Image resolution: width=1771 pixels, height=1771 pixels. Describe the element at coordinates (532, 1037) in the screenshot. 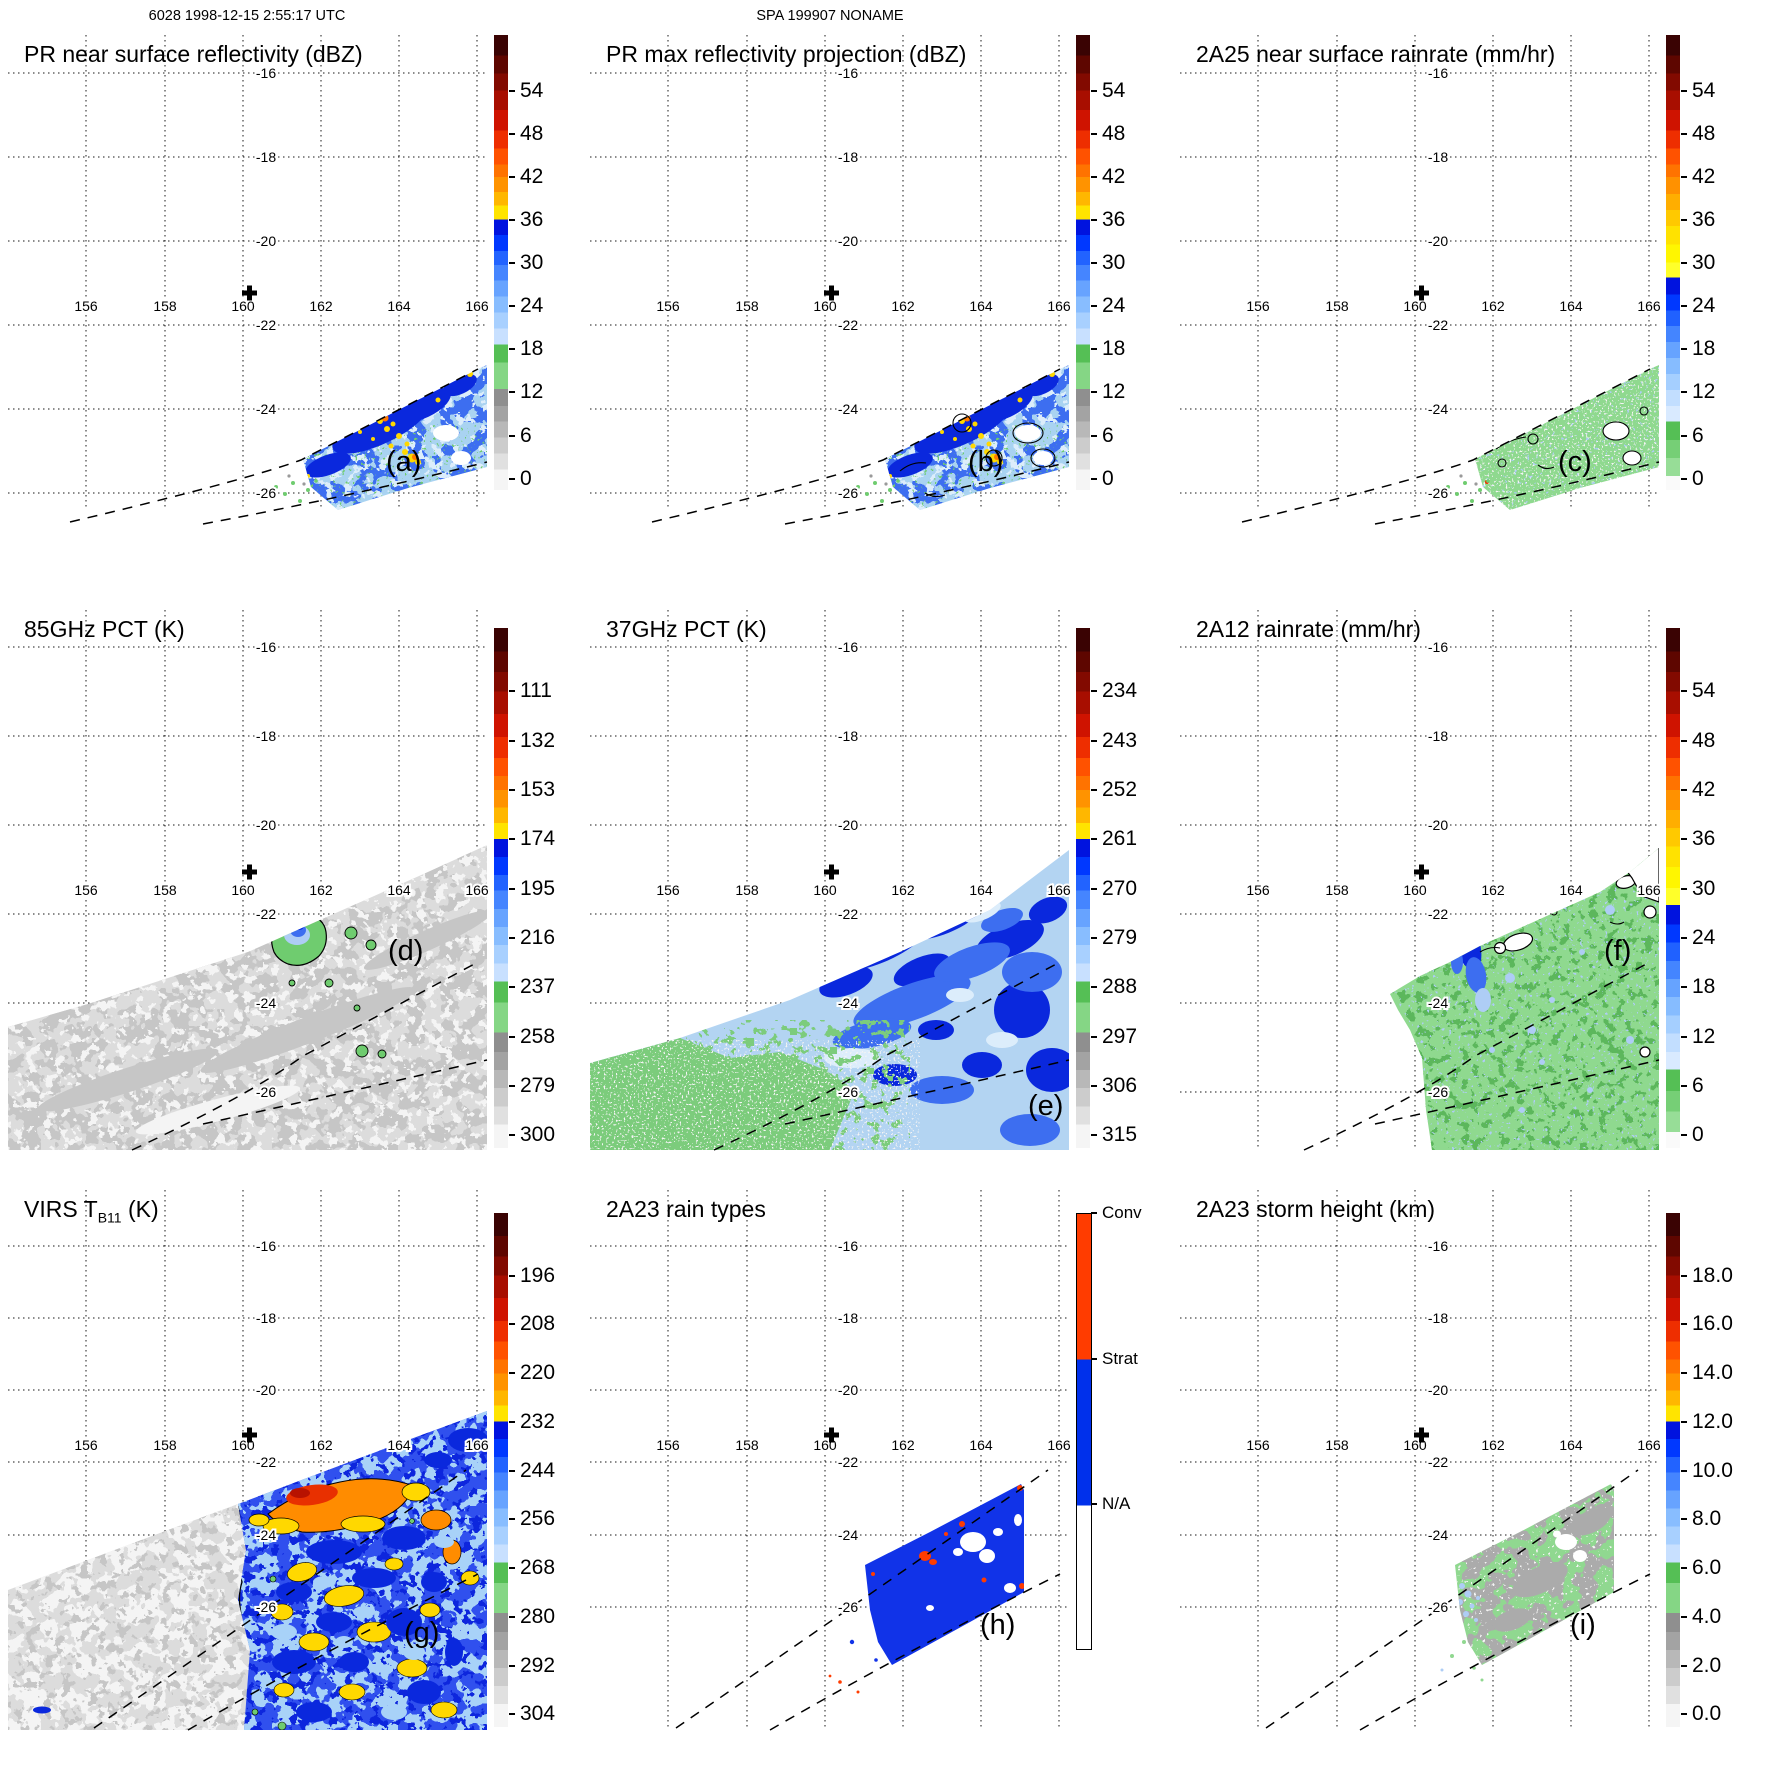

I see `colorbar-tick-label: 258` at that location.